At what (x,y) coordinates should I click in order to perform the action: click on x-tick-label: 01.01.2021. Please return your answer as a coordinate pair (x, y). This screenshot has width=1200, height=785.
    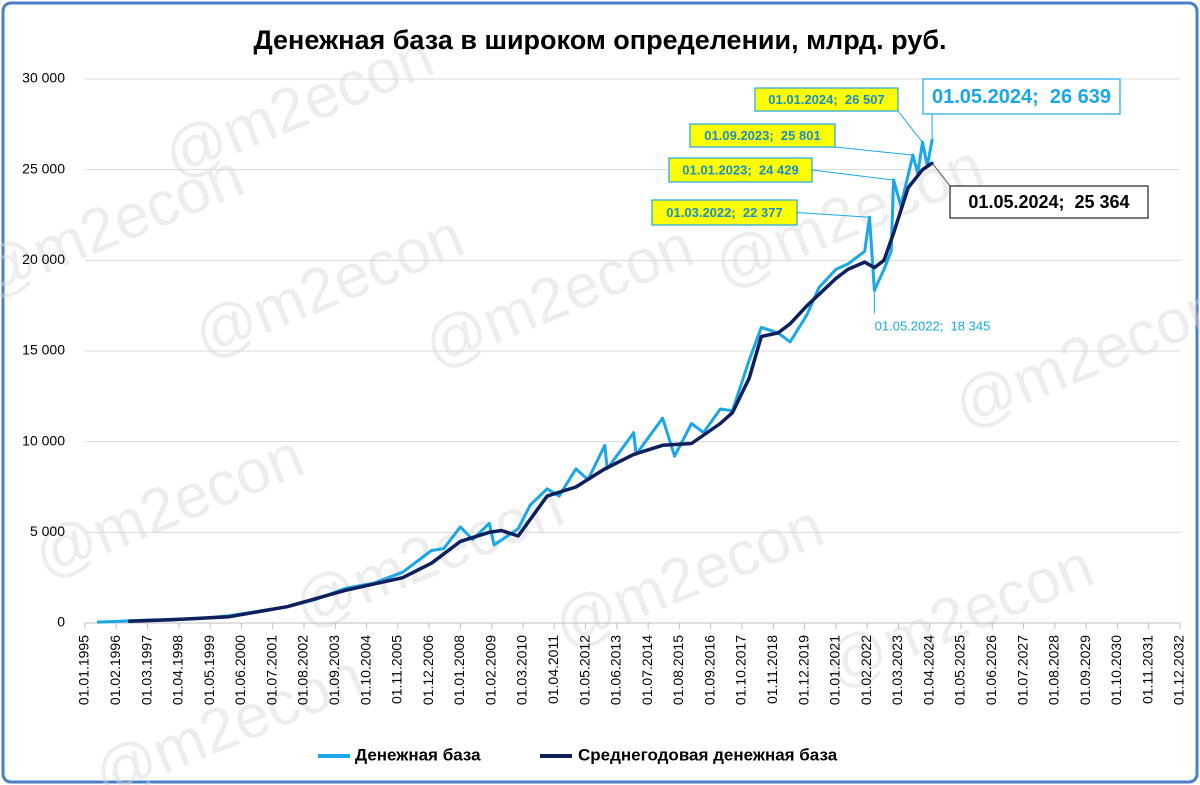
    Looking at the image, I should click on (835, 670).